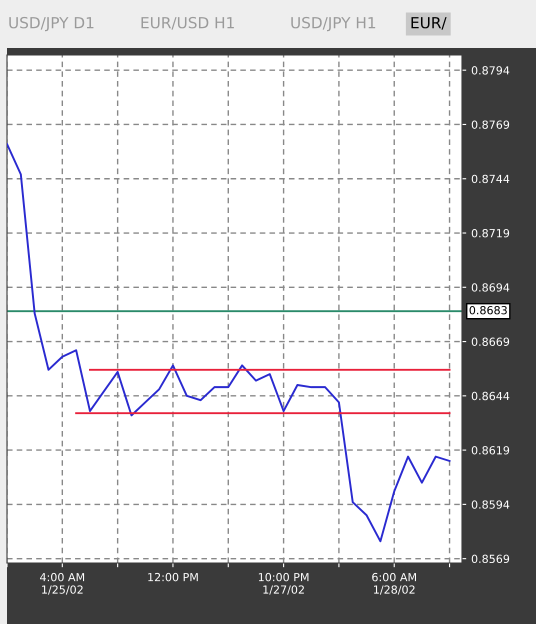 This screenshot has height=624, width=536. What do you see at coordinates (394, 583) in the screenshot?
I see `x-tick-label: 6:00 AM 1/28/02` at bounding box center [394, 583].